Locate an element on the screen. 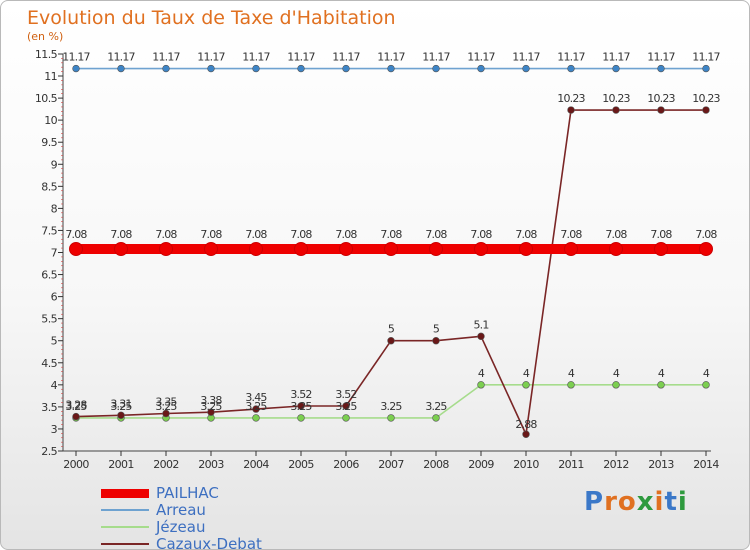 The image size is (750, 550). y-tick-label: 9 is located at coordinates (54, 164).